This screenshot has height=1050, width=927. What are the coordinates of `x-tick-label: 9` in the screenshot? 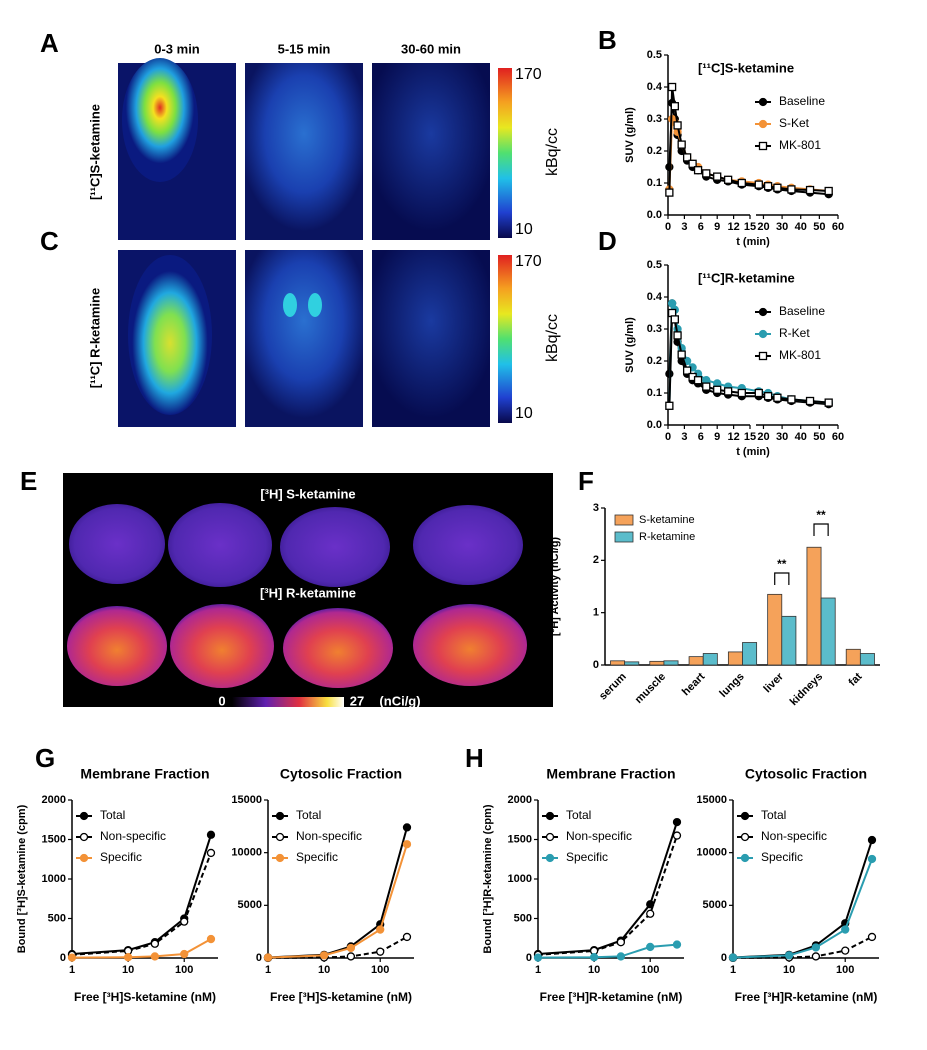 It's located at (717, 227).